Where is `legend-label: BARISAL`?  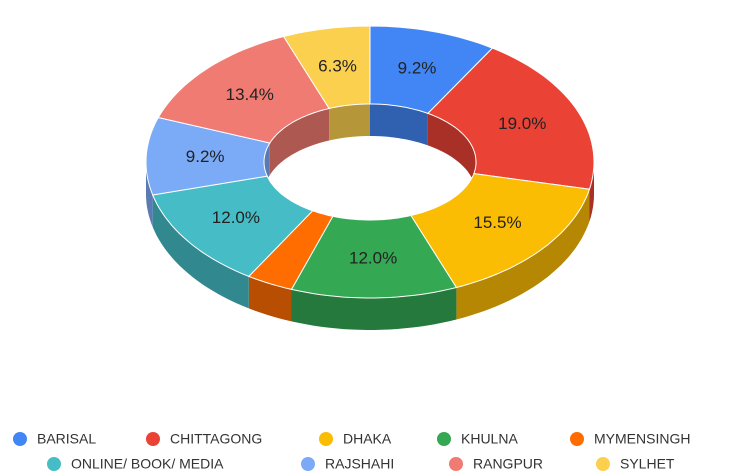
legend-label: BARISAL is located at coordinates (66, 439).